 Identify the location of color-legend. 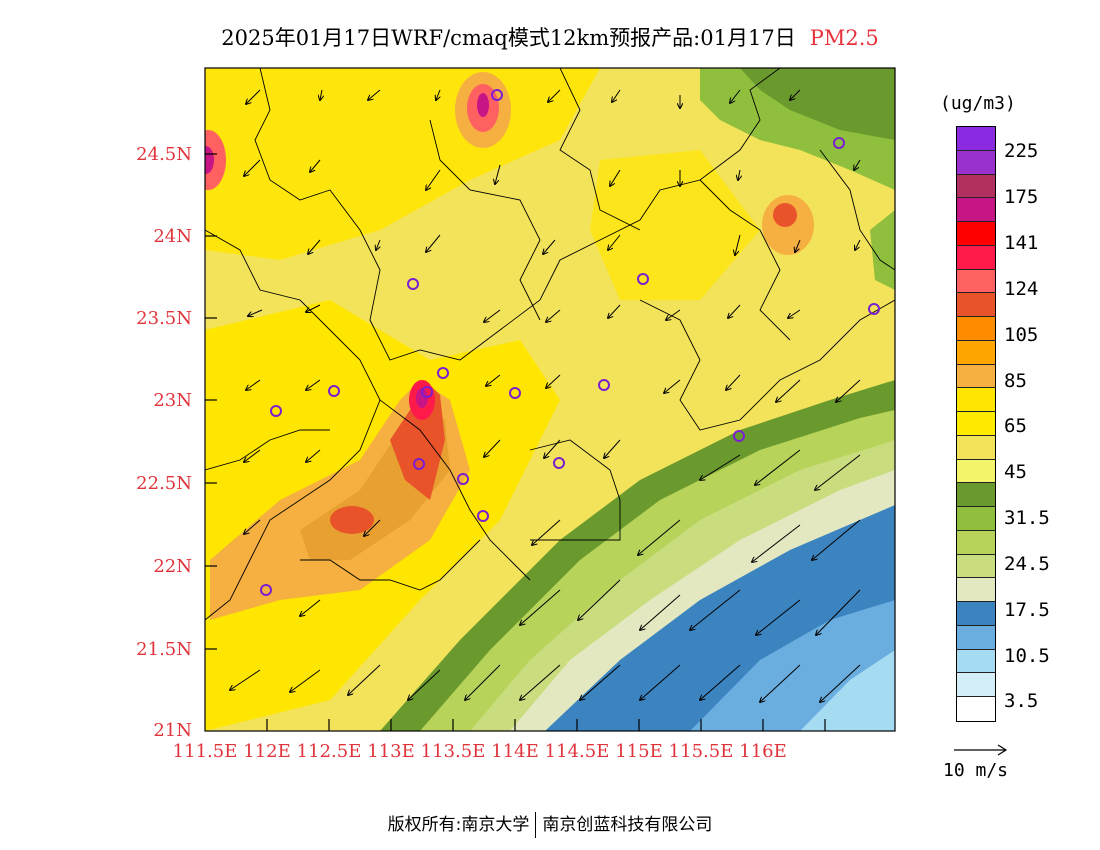
(976, 424).